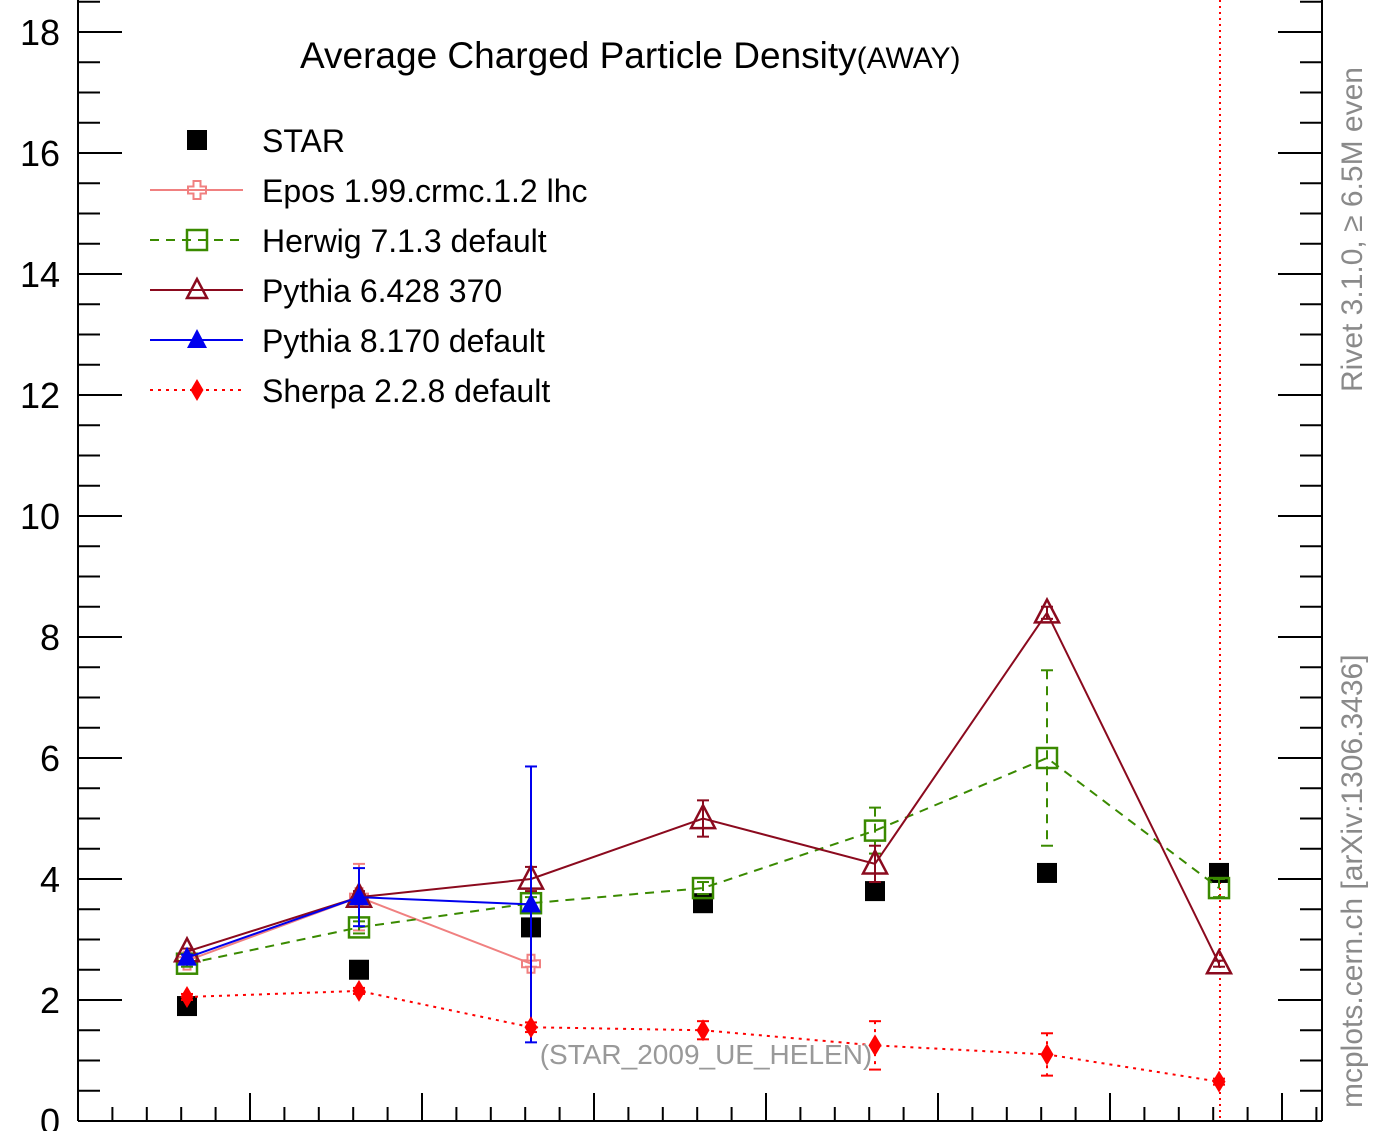  I want to click on legend-label: Pythia 6.428 370, so click(382, 291).